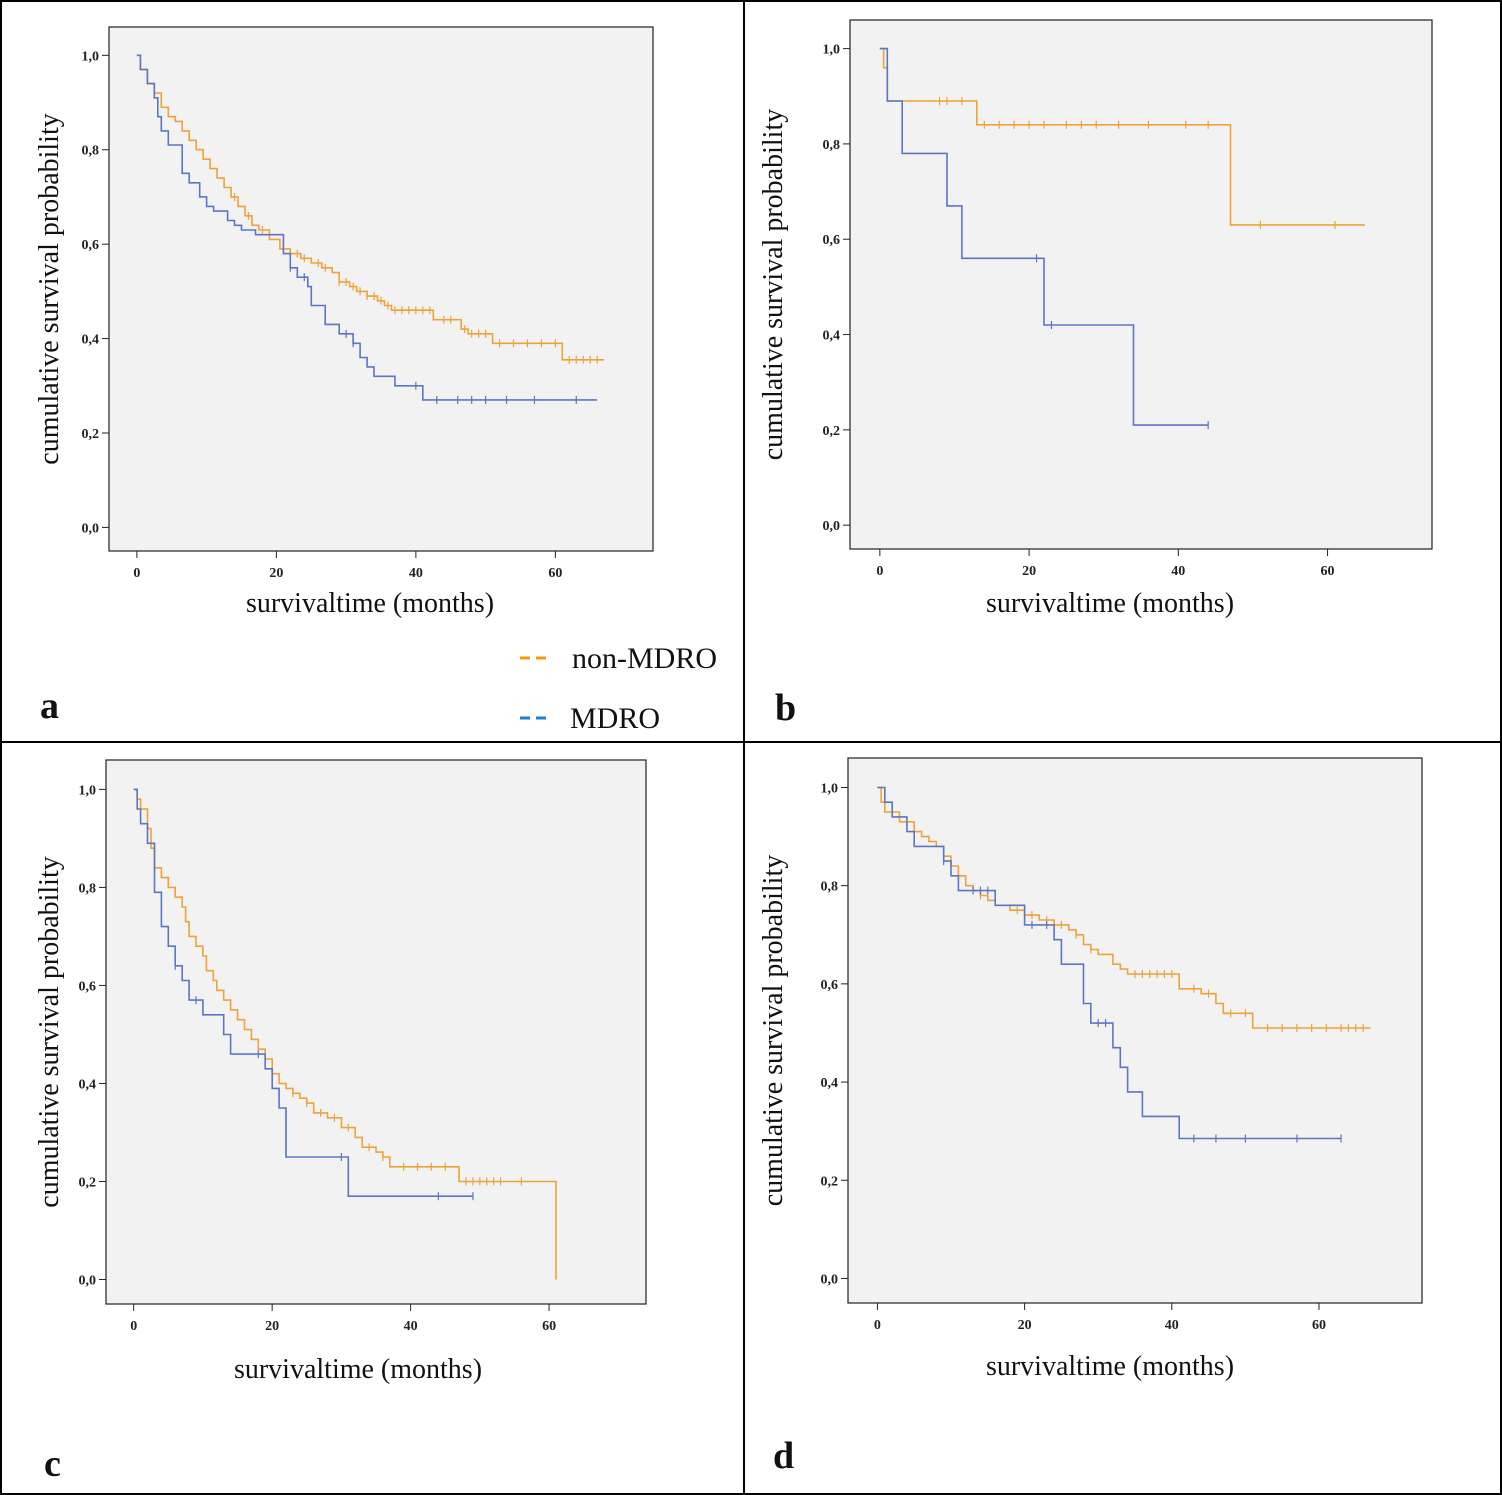 This screenshot has height=1495, width=1502. Describe the element at coordinates (618, 688) in the screenshot. I see `legend: non-MDRO MDRO` at that location.